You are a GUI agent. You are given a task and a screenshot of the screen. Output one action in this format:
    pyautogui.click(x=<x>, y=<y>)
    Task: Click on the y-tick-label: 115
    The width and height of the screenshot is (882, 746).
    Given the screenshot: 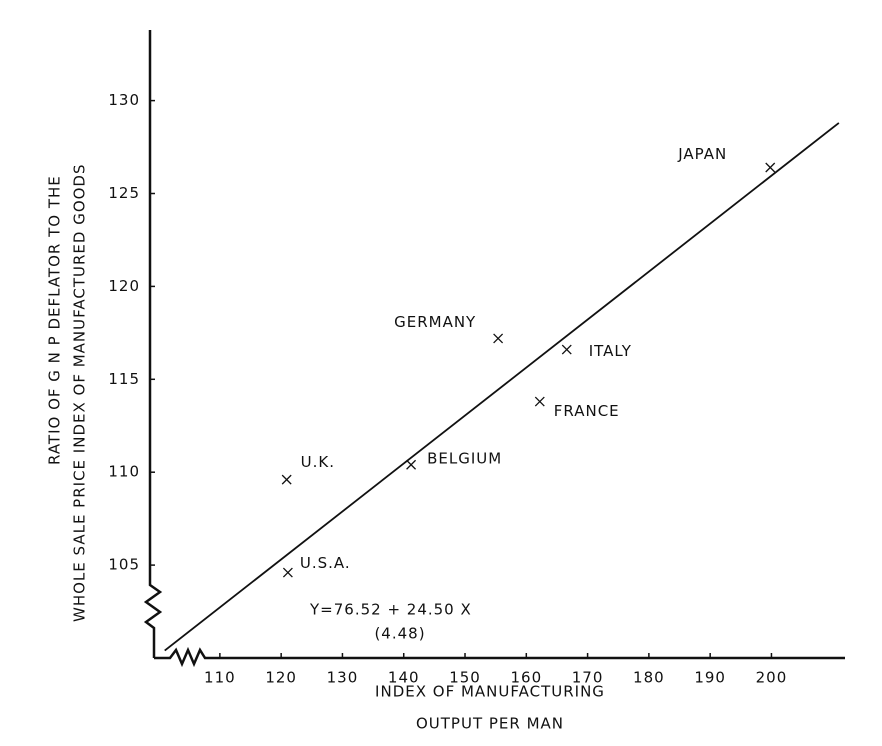 What is the action you would take?
    pyautogui.click(x=124, y=379)
    